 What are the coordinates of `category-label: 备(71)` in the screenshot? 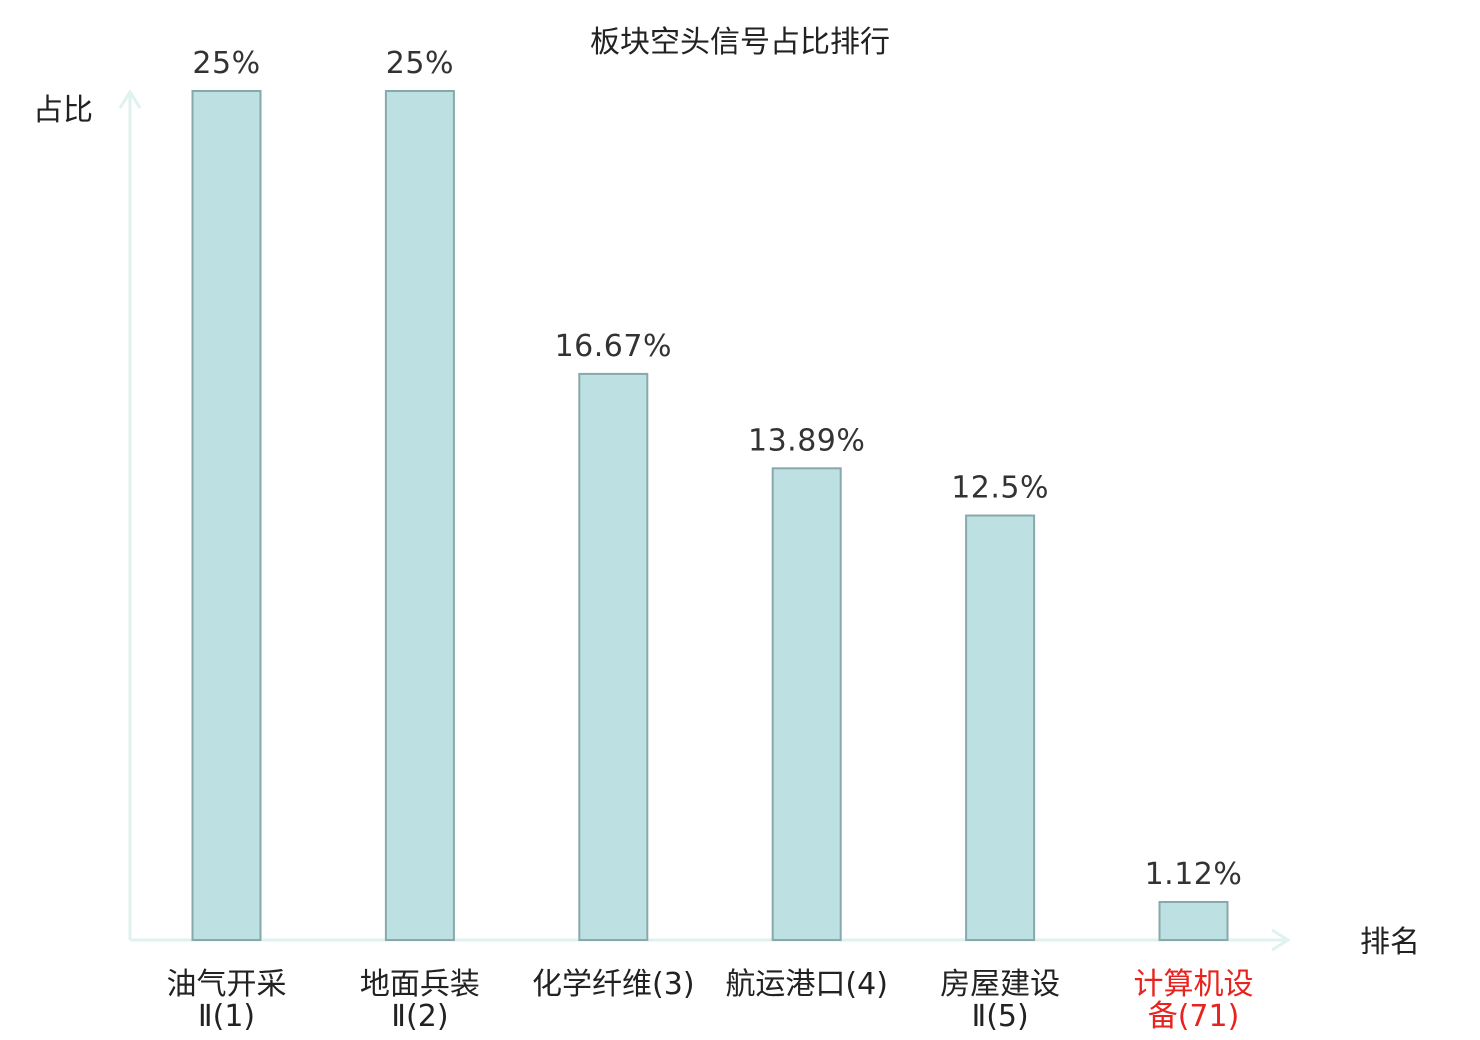 It's located at (1194, 1016).